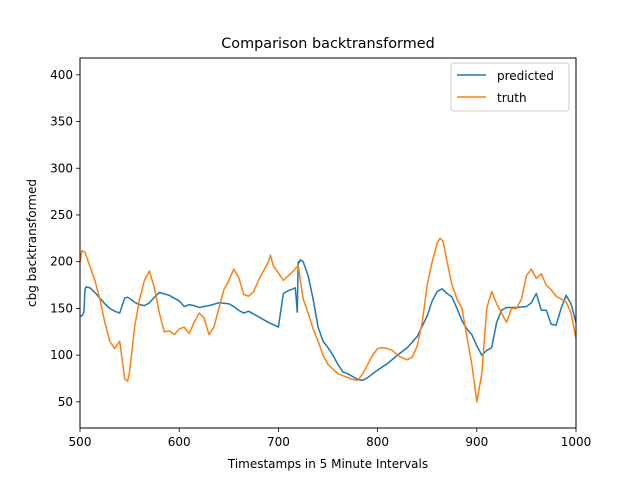  Describe the element at coordinates (61, 168) in the screenshot. I see `y-tick-label: 300` at that location.